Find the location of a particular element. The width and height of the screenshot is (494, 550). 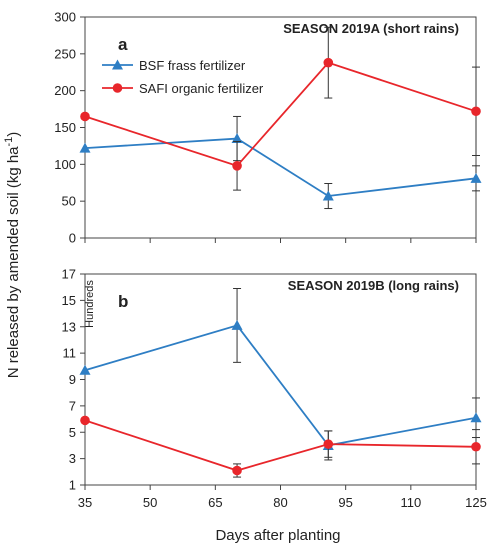

x-tick-label: 35 is located at coordinates (85, 502).